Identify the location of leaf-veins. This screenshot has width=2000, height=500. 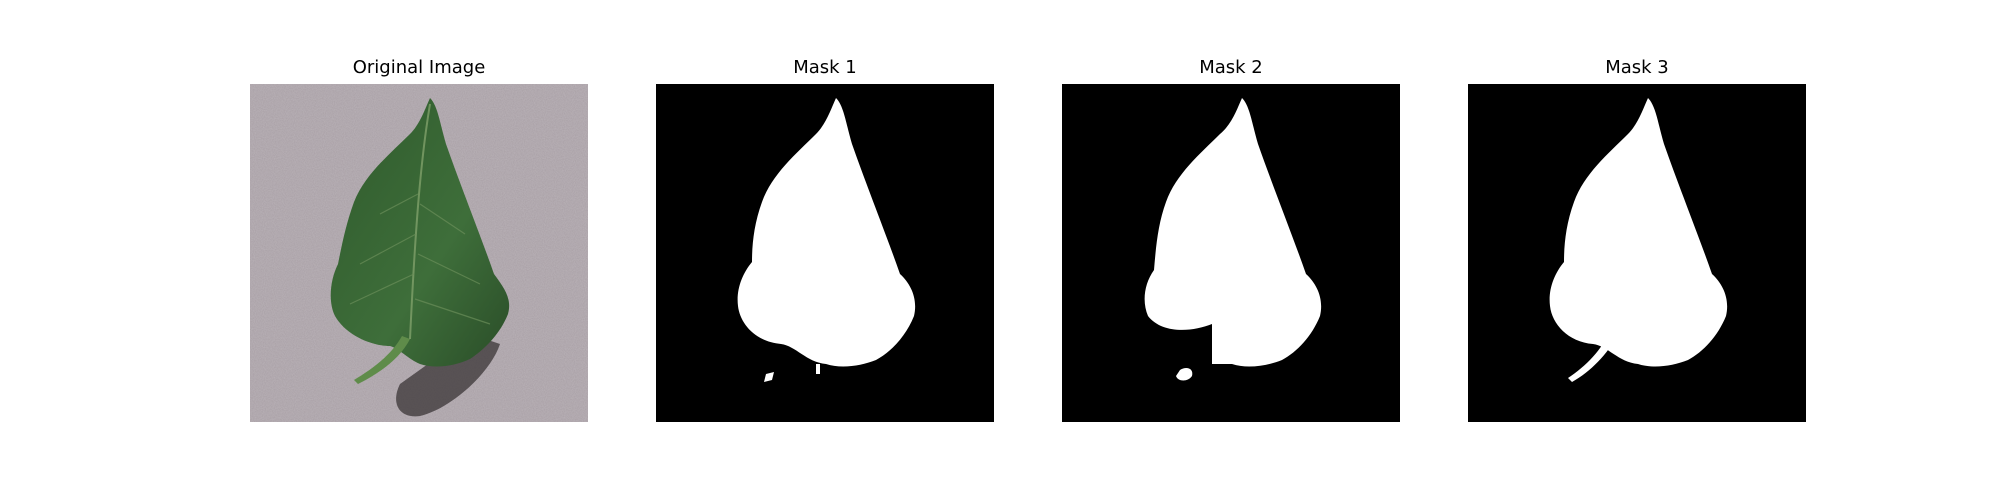
(420, 259).